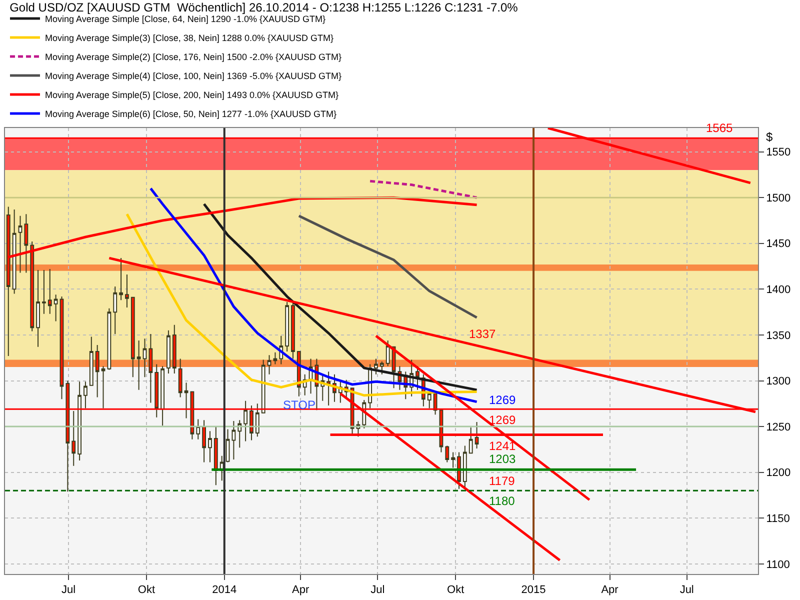 The image size is (800, 600). Describe the element at coordinates (224, 590) in the screenshot. I see `x-tick-label: 2014` at that location.